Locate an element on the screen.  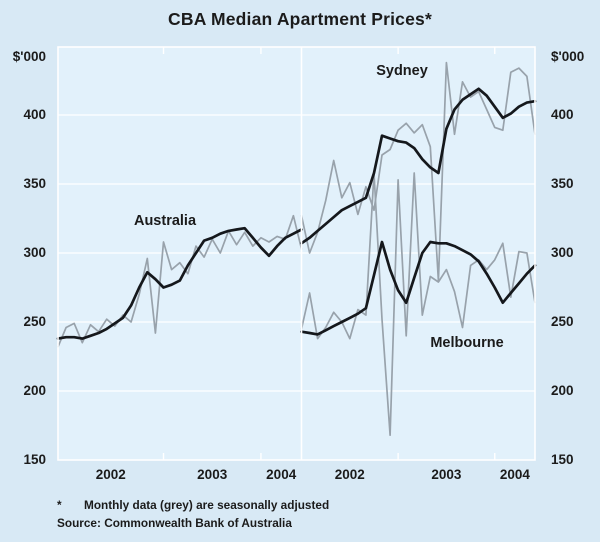
y-axis-unit-right: $'000 is located at coordinates (568, 56).